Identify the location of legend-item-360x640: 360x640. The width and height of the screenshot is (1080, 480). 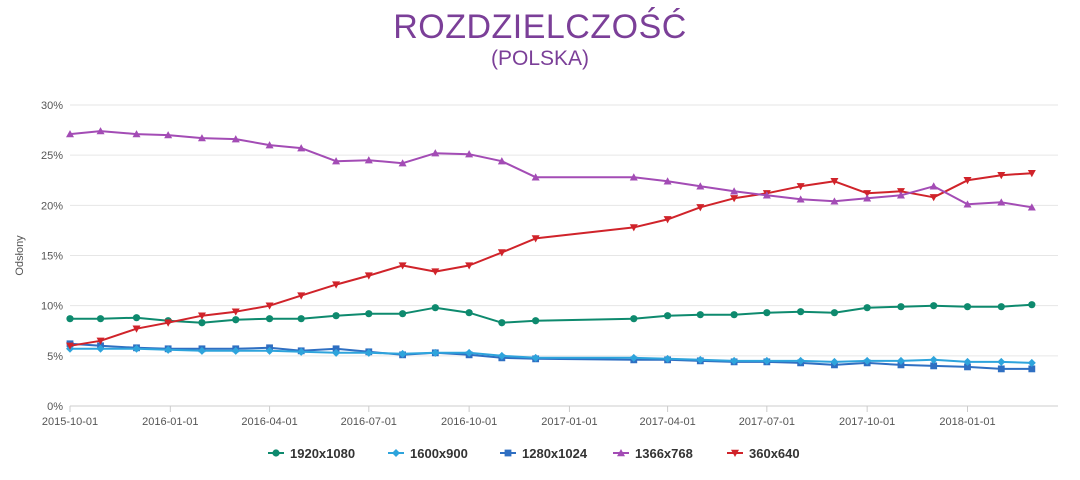
(763, 453).